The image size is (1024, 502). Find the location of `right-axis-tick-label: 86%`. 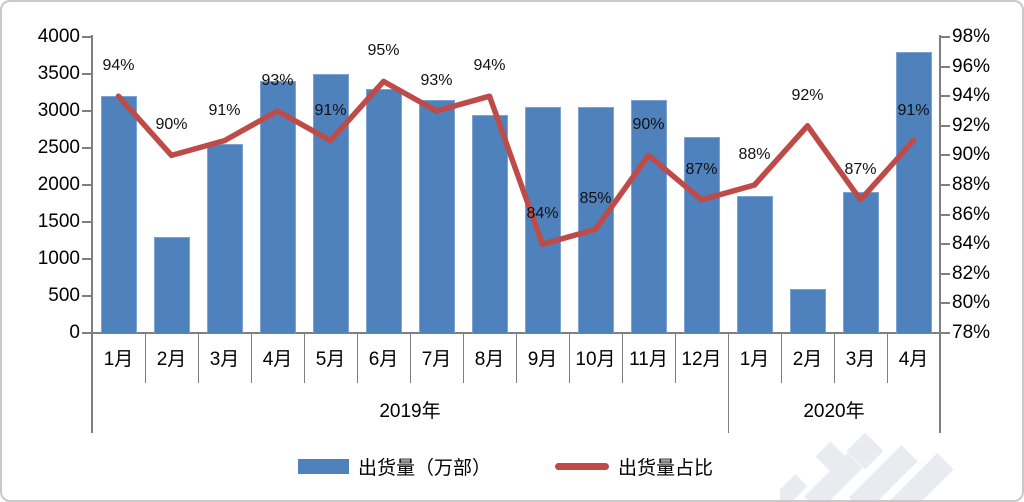

right-axis-tick-label: 86% is located at coordinates (971, 214).